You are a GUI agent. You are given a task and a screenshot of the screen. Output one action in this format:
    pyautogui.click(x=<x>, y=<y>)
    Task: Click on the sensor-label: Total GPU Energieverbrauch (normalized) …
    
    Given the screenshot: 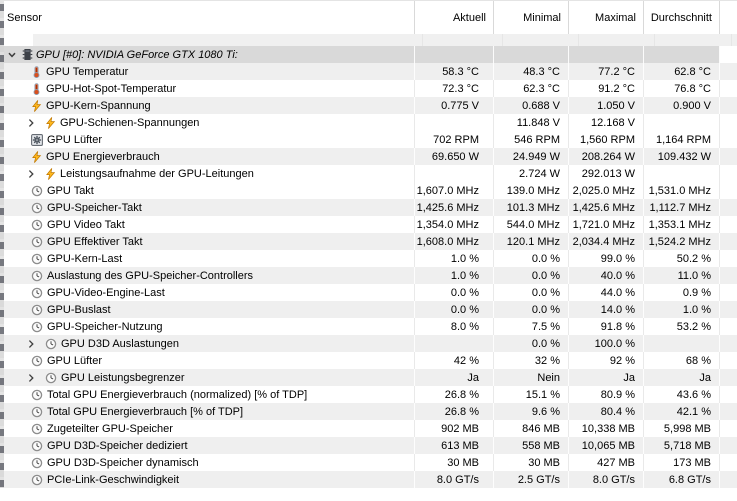 What is the action you would take?
    pyautogui.click(x=177, y=394)
    